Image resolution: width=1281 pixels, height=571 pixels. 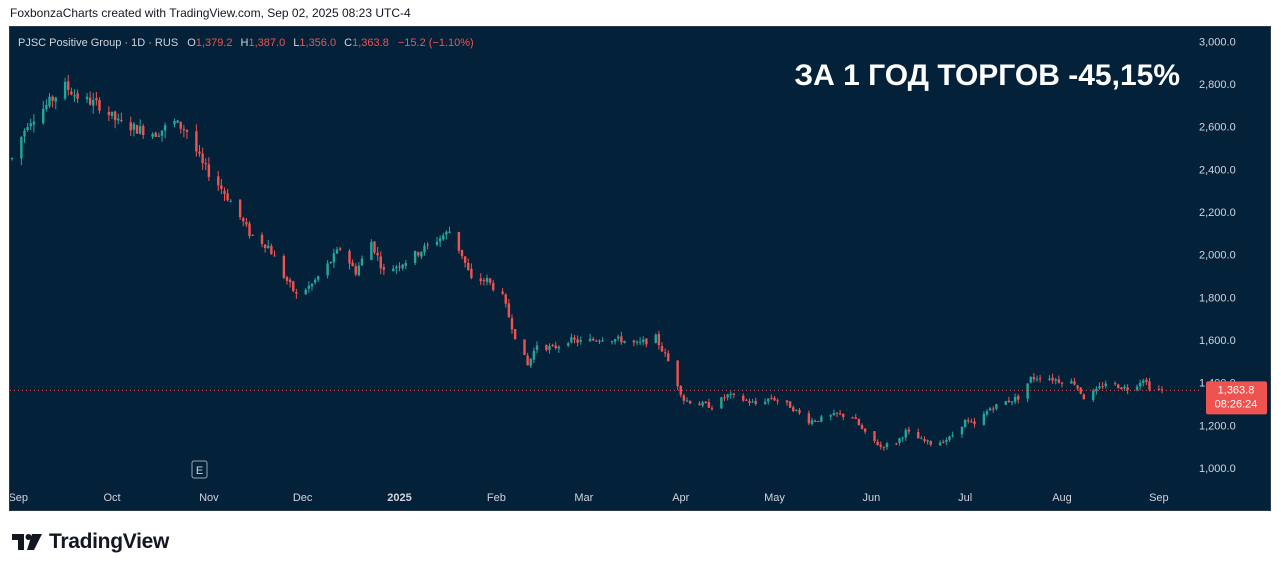 What do you see at coordinates (589, 498) in the screenshot?
I see `time-axis: Sep Oct Nov Dec 2025 Feb Mar Apr May Jun Jul Aug Sep` at bounding box center [589, 498].